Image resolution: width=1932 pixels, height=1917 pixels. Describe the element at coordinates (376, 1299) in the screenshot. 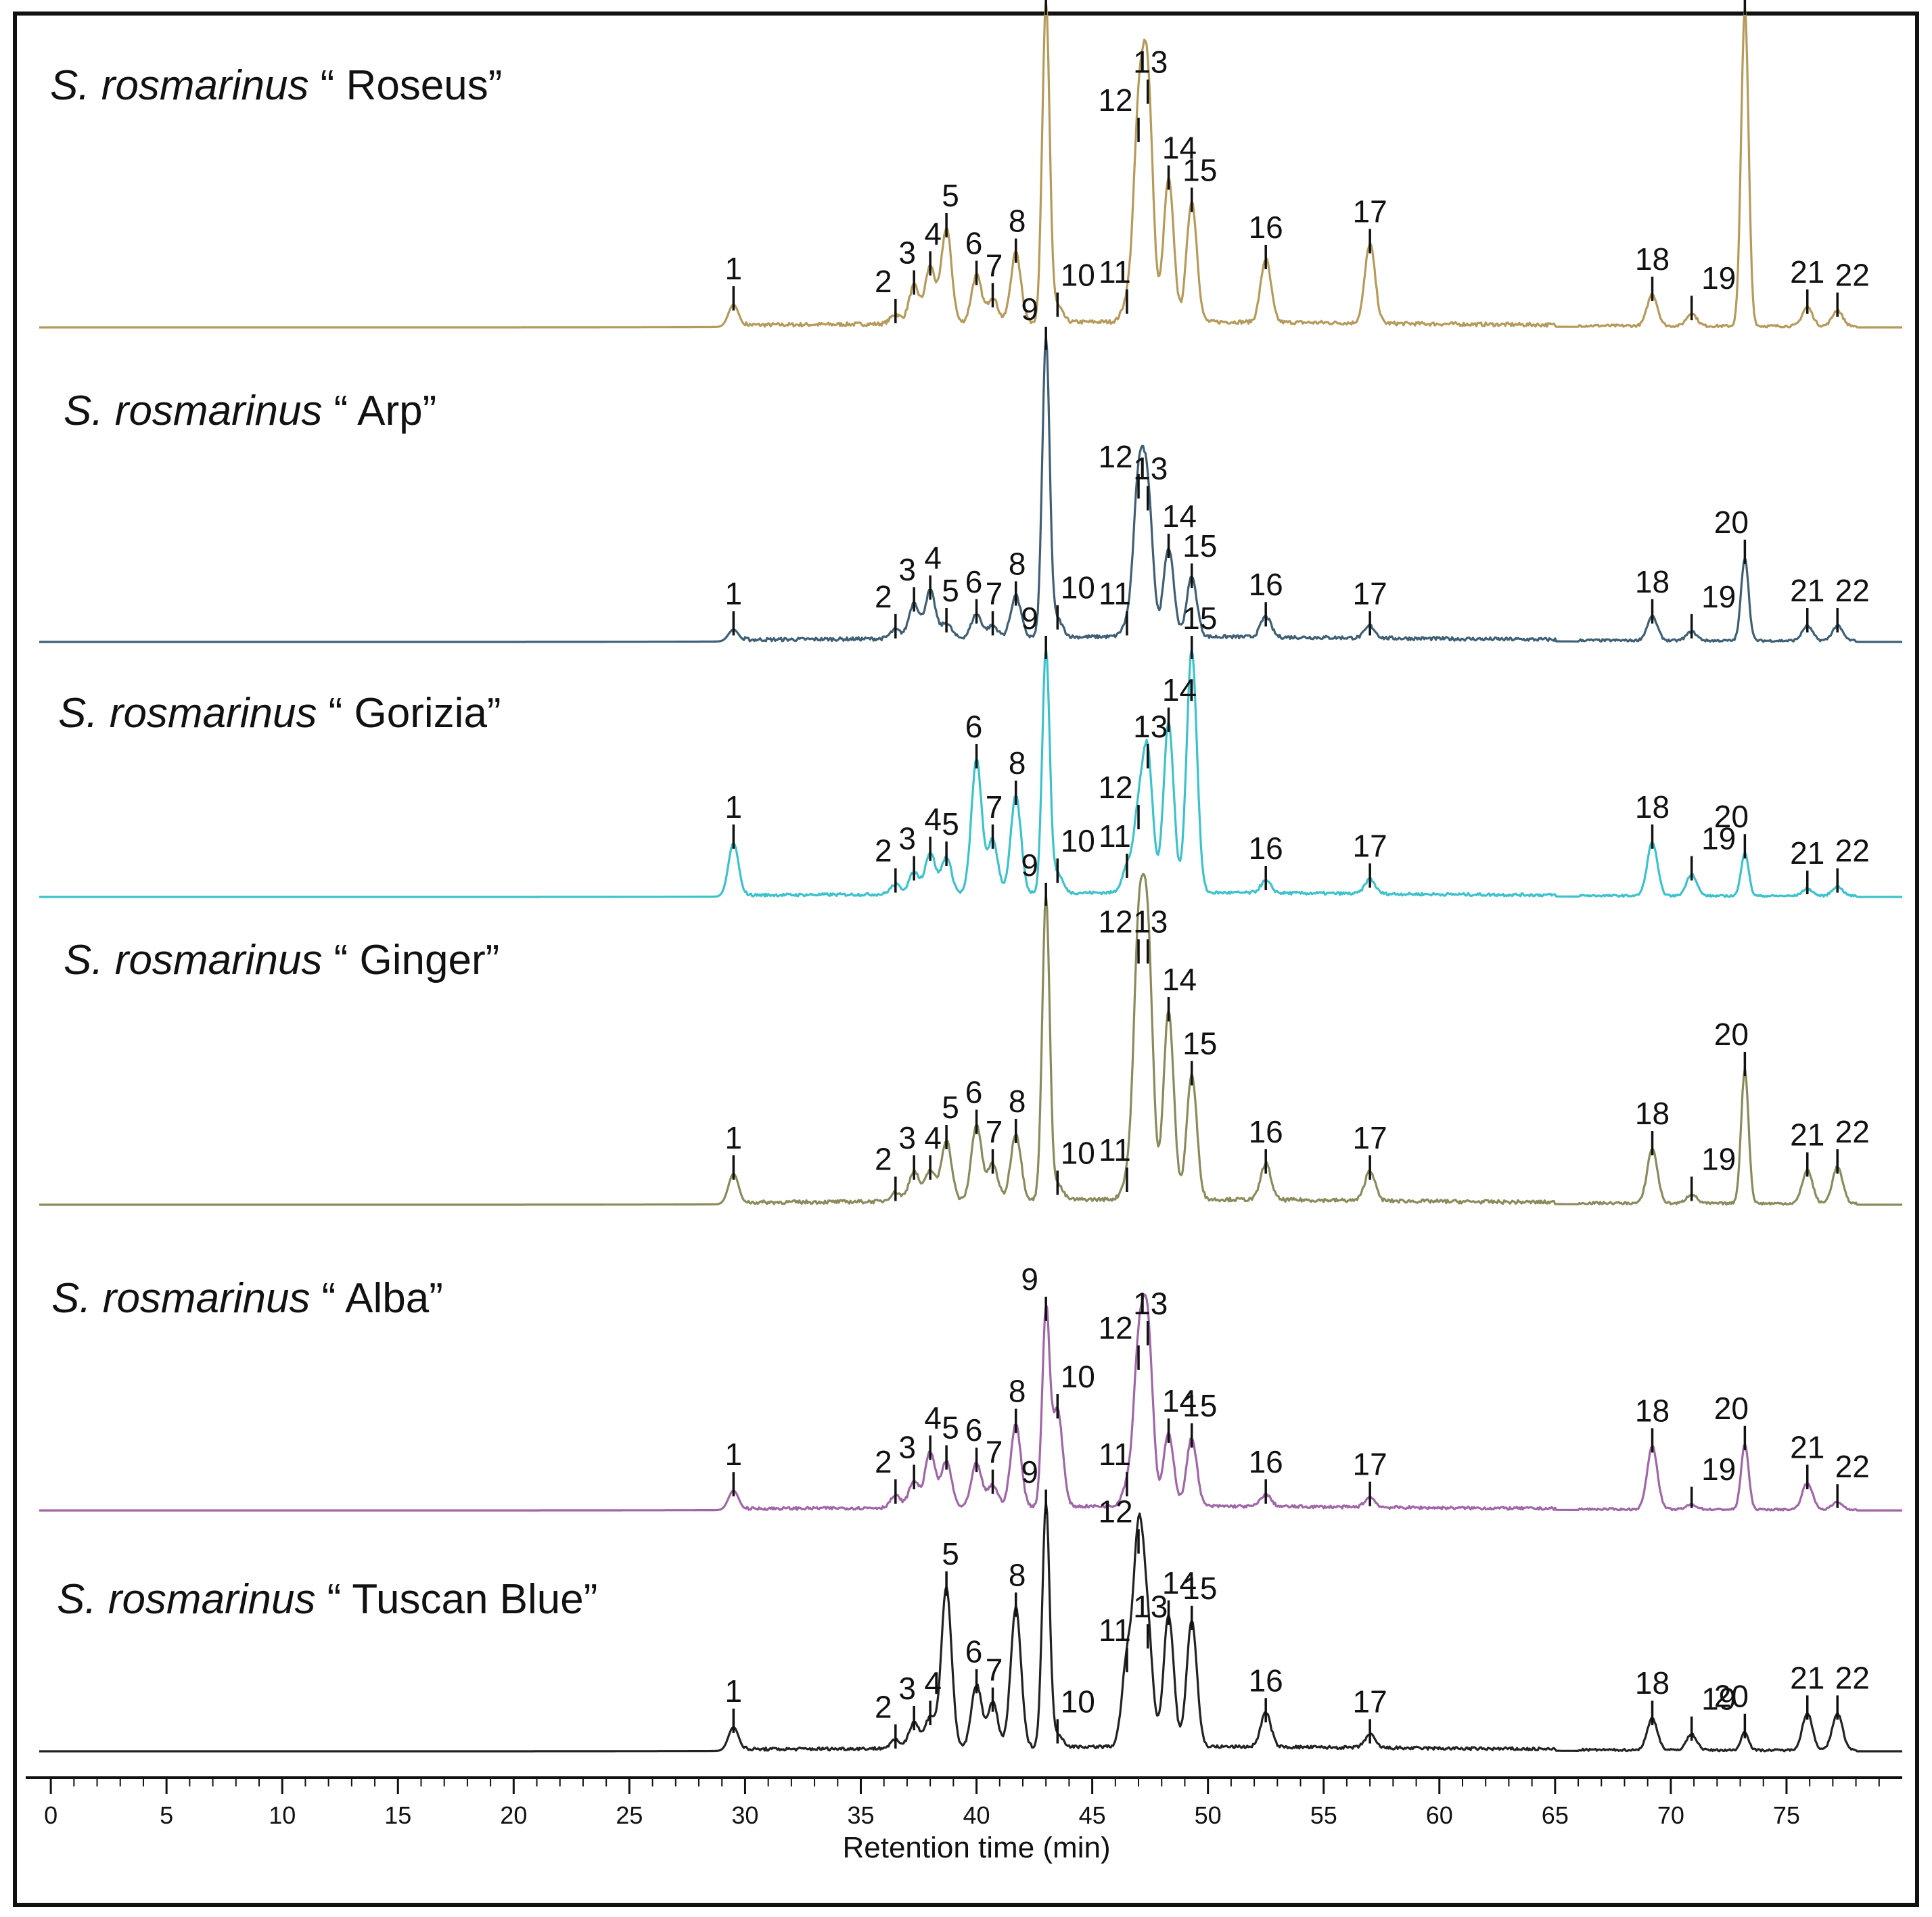

I see `cultivar-name: “ Alba”` at that location.